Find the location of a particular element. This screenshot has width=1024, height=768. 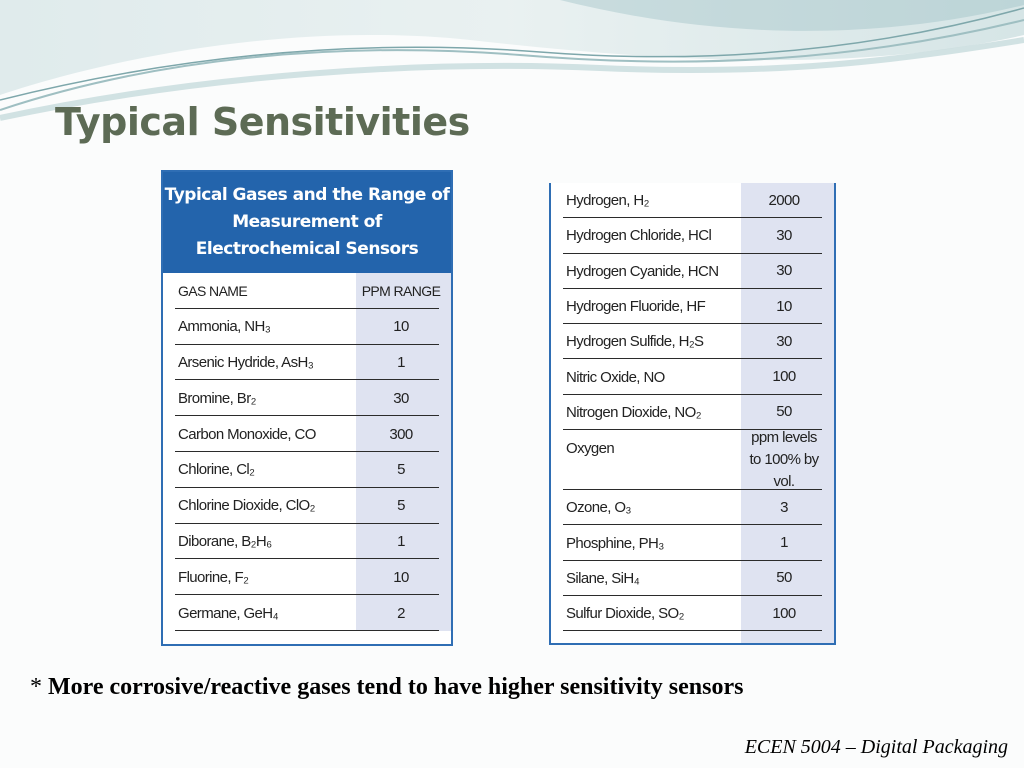

gas-name: Germane, GeH₄ is located at coordinates (228, 613).